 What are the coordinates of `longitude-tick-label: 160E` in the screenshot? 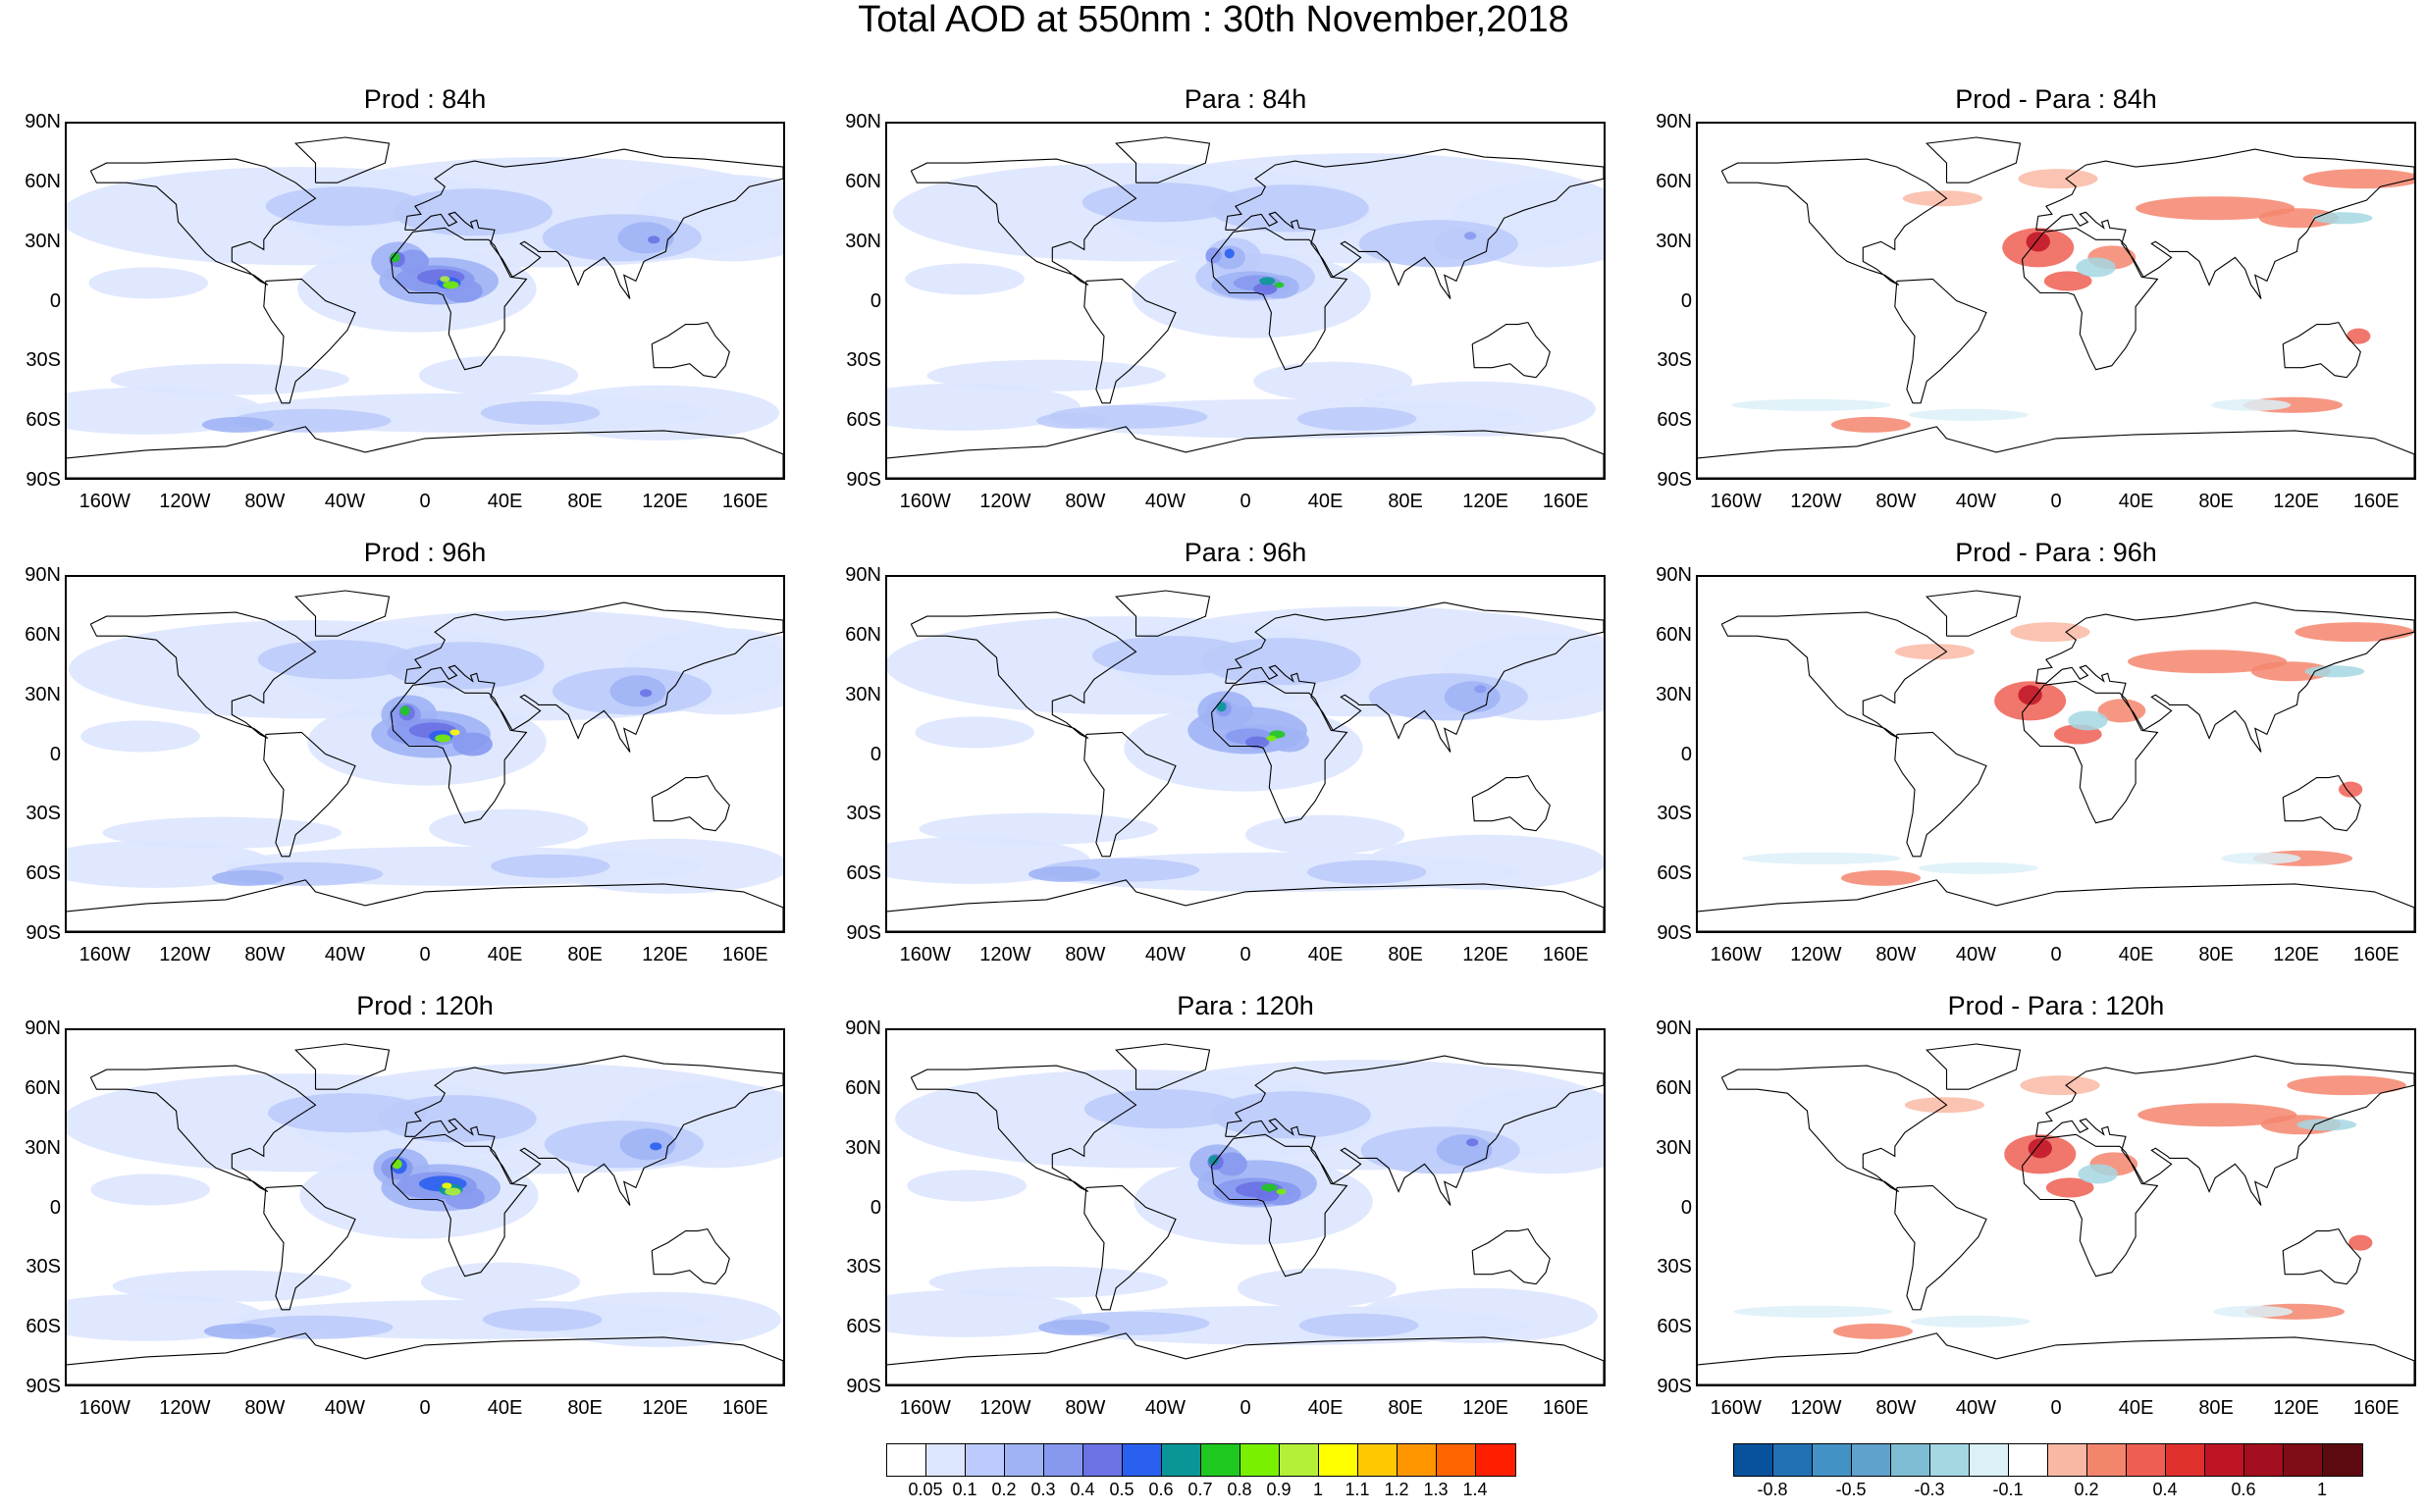 It's located at (2376, 954).